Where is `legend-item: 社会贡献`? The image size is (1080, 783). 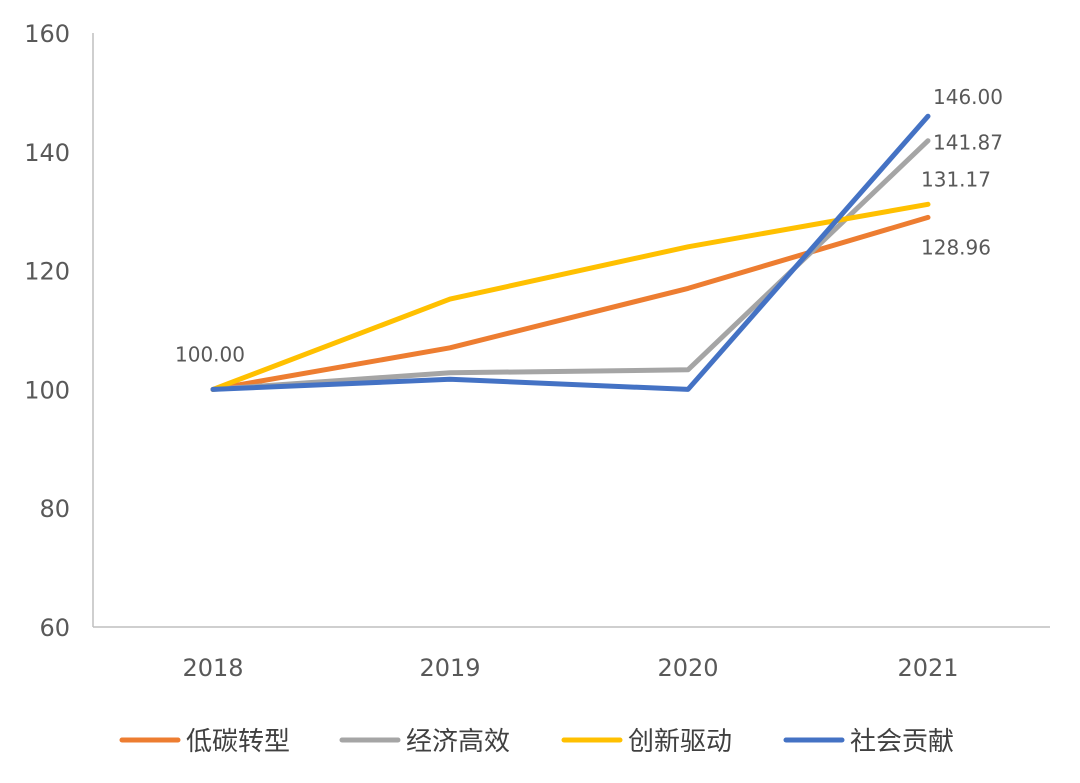
legend-item: 社会贡献 is located at coordinates (868, 742).